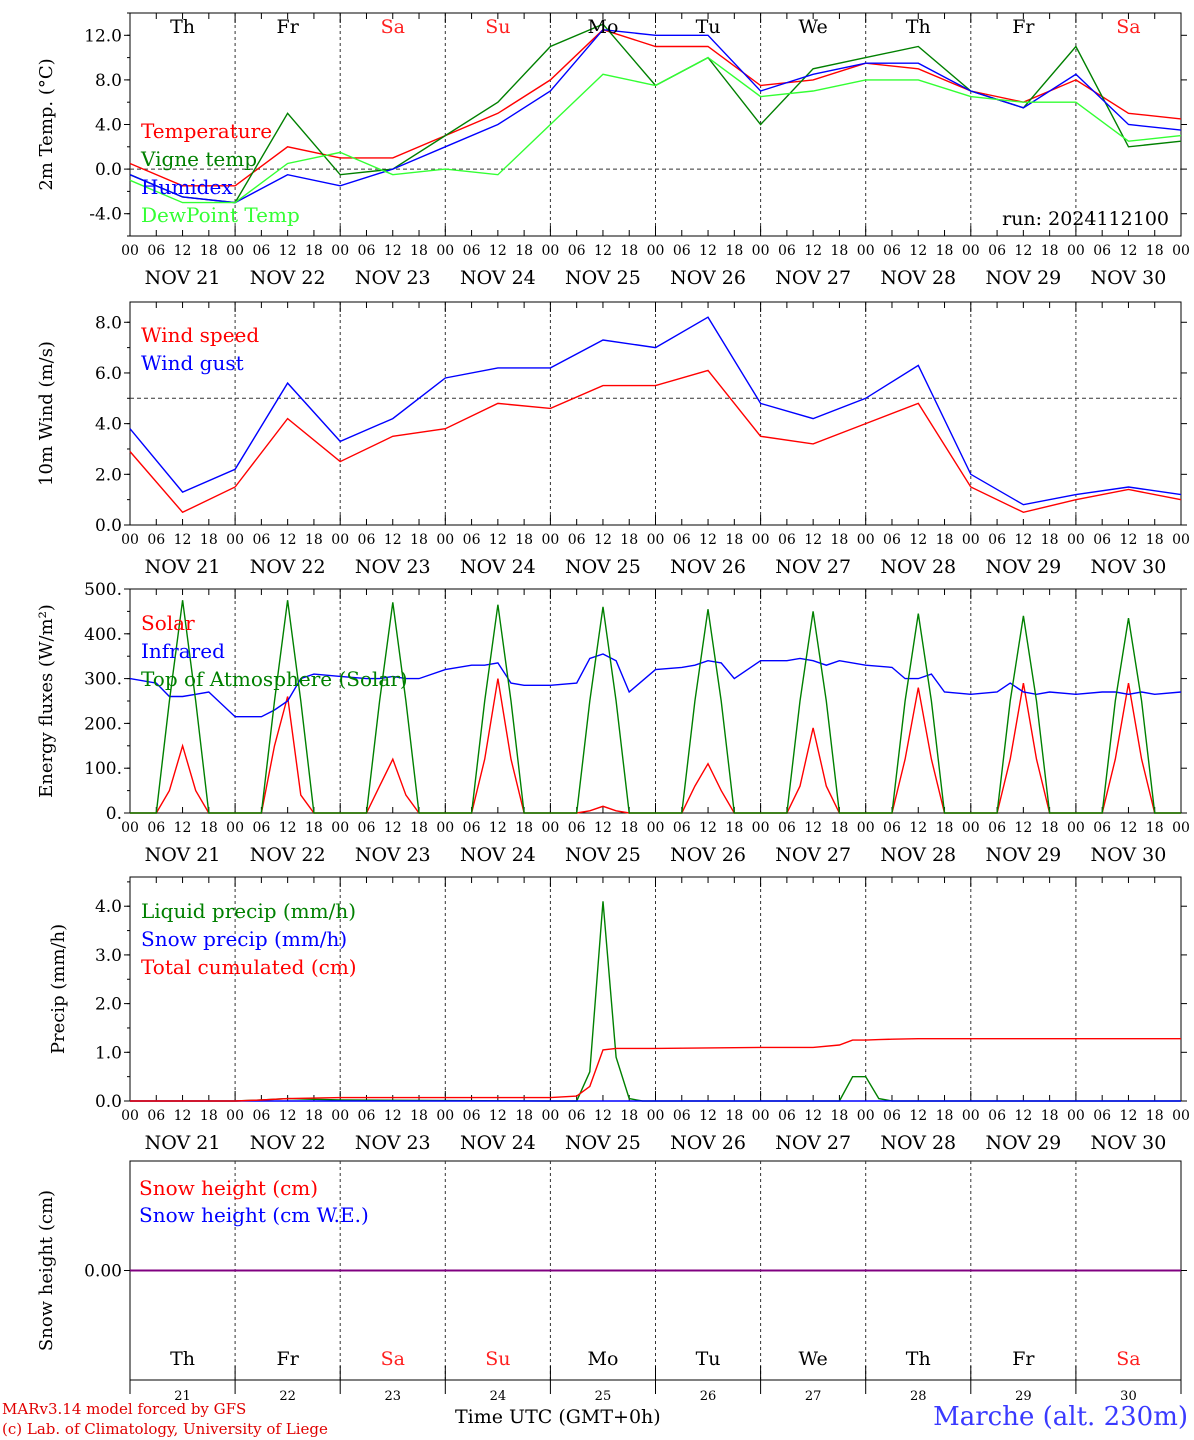 This screenshot has height=1440, width=1194. I want to click on y-axis-label: Precip (mm/h), so click(58, 989).